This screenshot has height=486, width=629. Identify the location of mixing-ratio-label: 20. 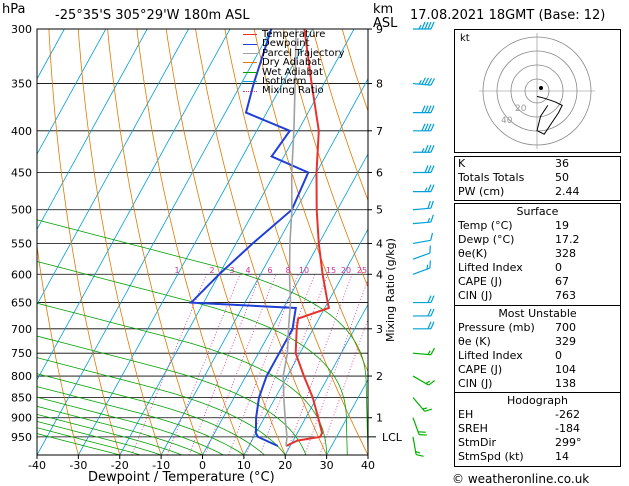
(346, 270).